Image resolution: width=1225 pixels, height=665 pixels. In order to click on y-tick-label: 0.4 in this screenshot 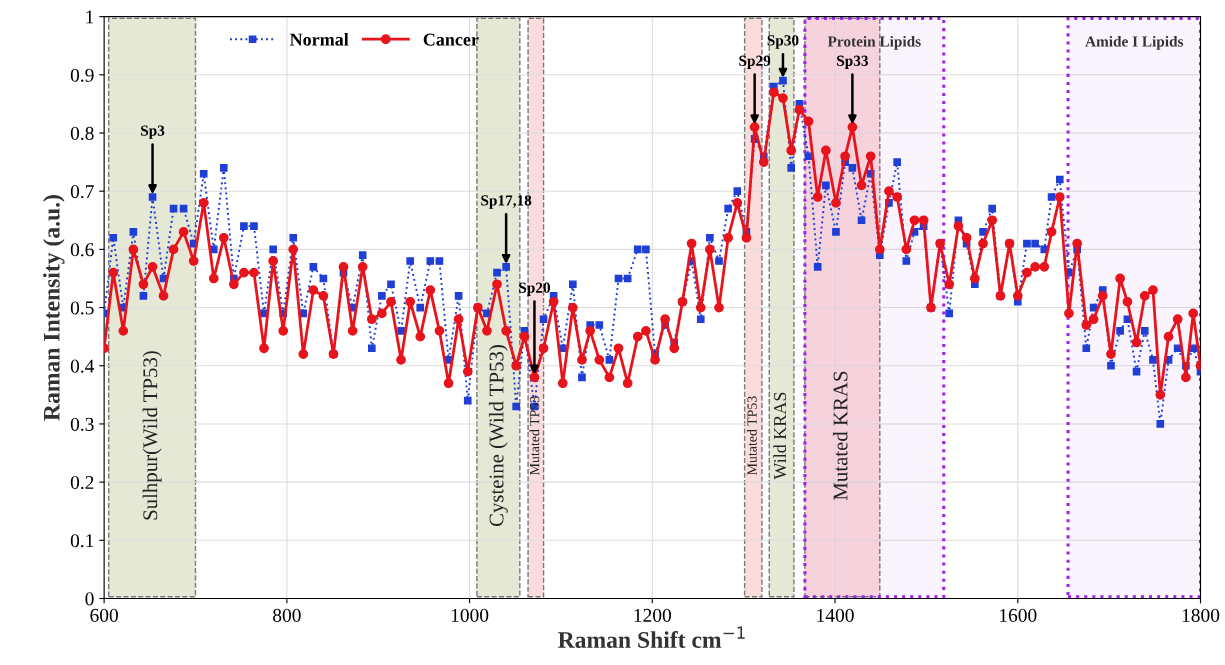, I will do `click(82, 366)`.